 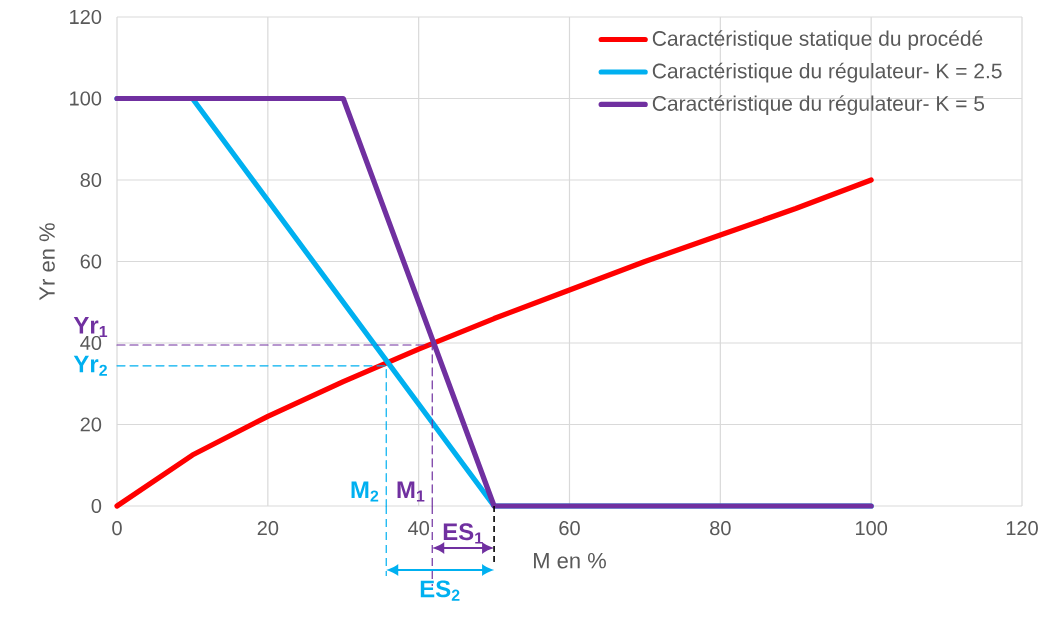 What do you see at coordinates (91, 180) in the screenshot?
I see `y-tick-label: 80` at bounding box center [91, 180].